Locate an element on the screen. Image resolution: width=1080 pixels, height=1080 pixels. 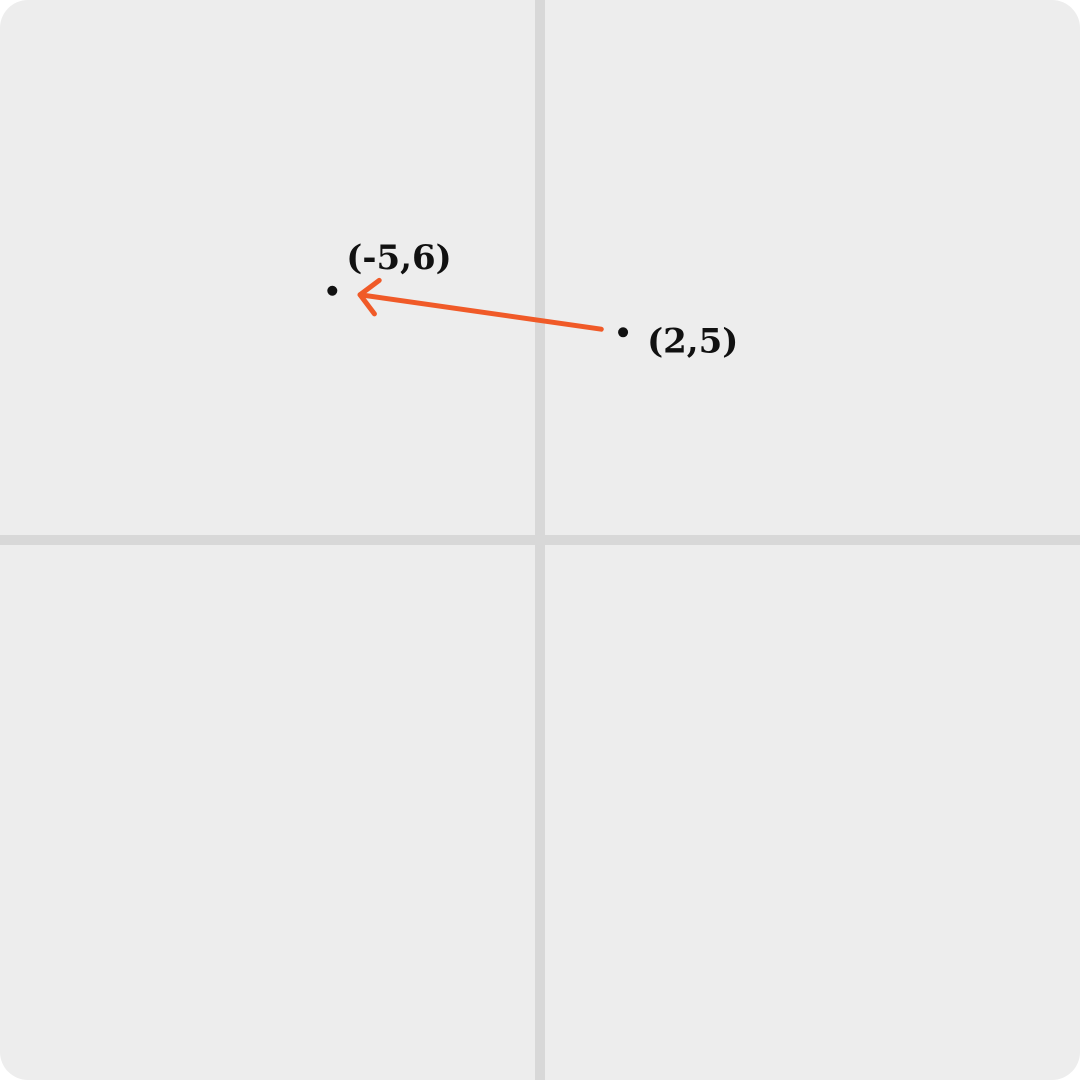
vector-arrow is located at coordinates (480, 304).